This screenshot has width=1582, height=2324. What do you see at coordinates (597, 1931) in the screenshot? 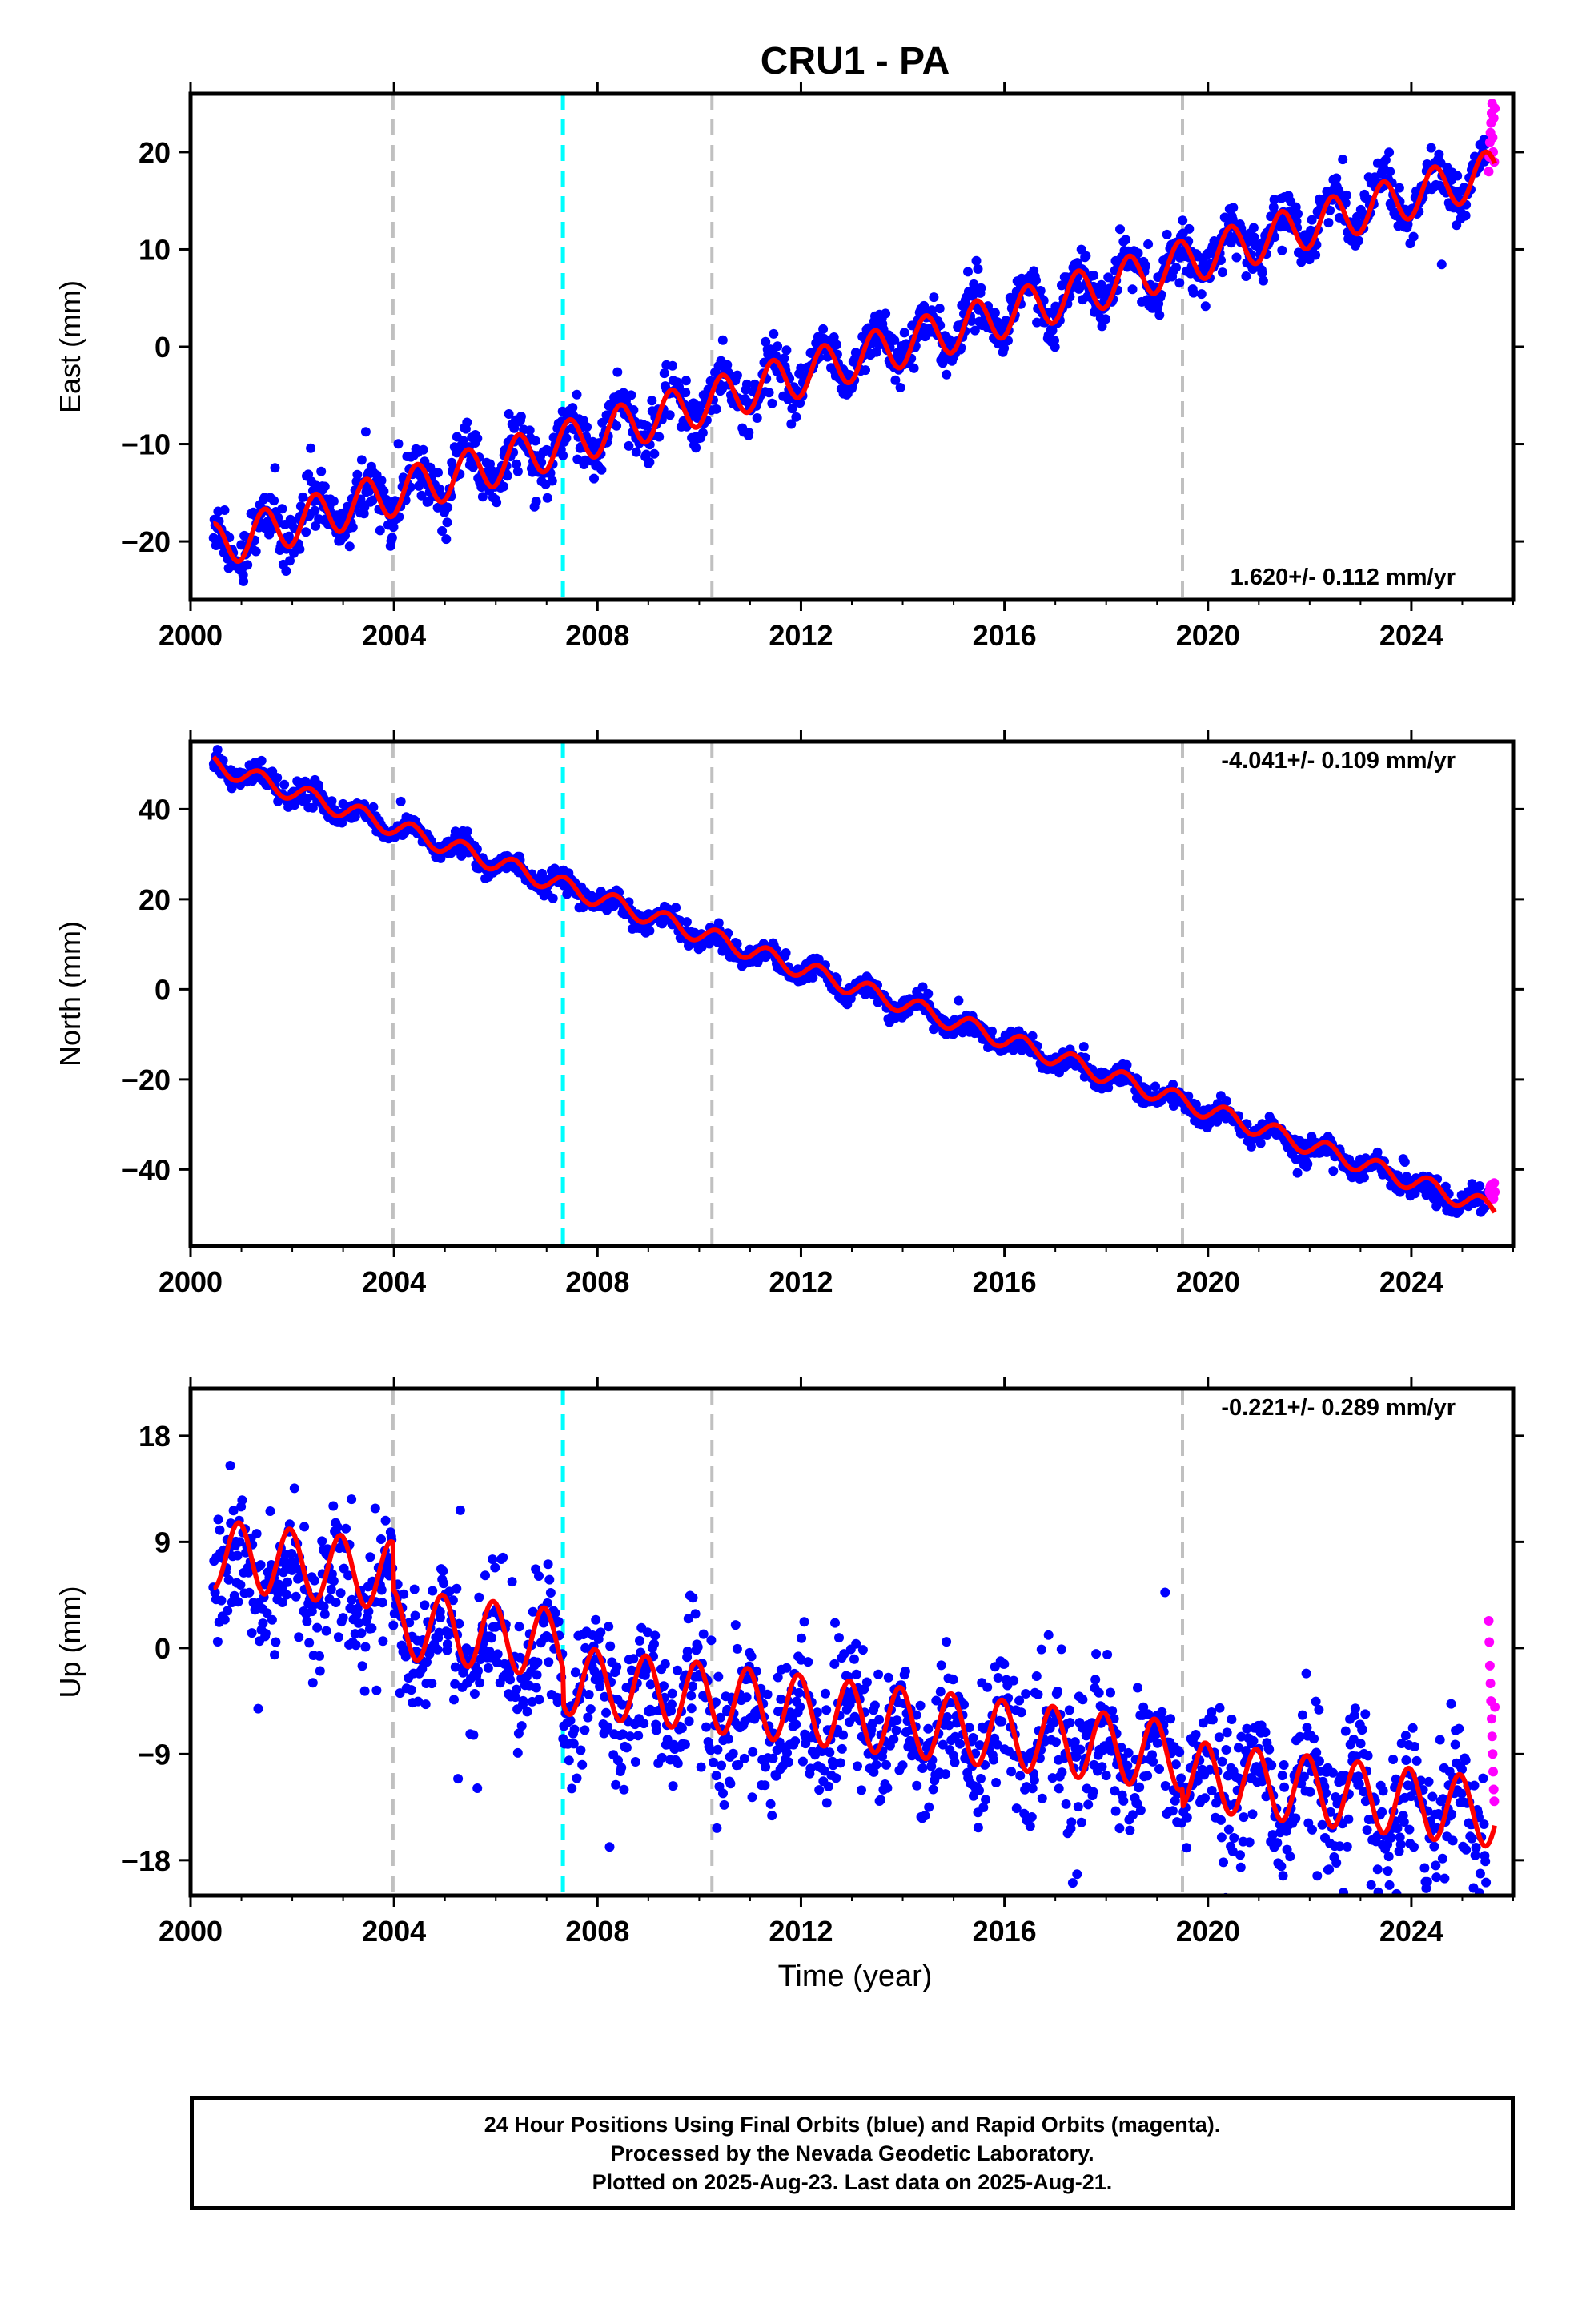
I see `x-tick-label: 2008` at bounding box center [597, 1931].